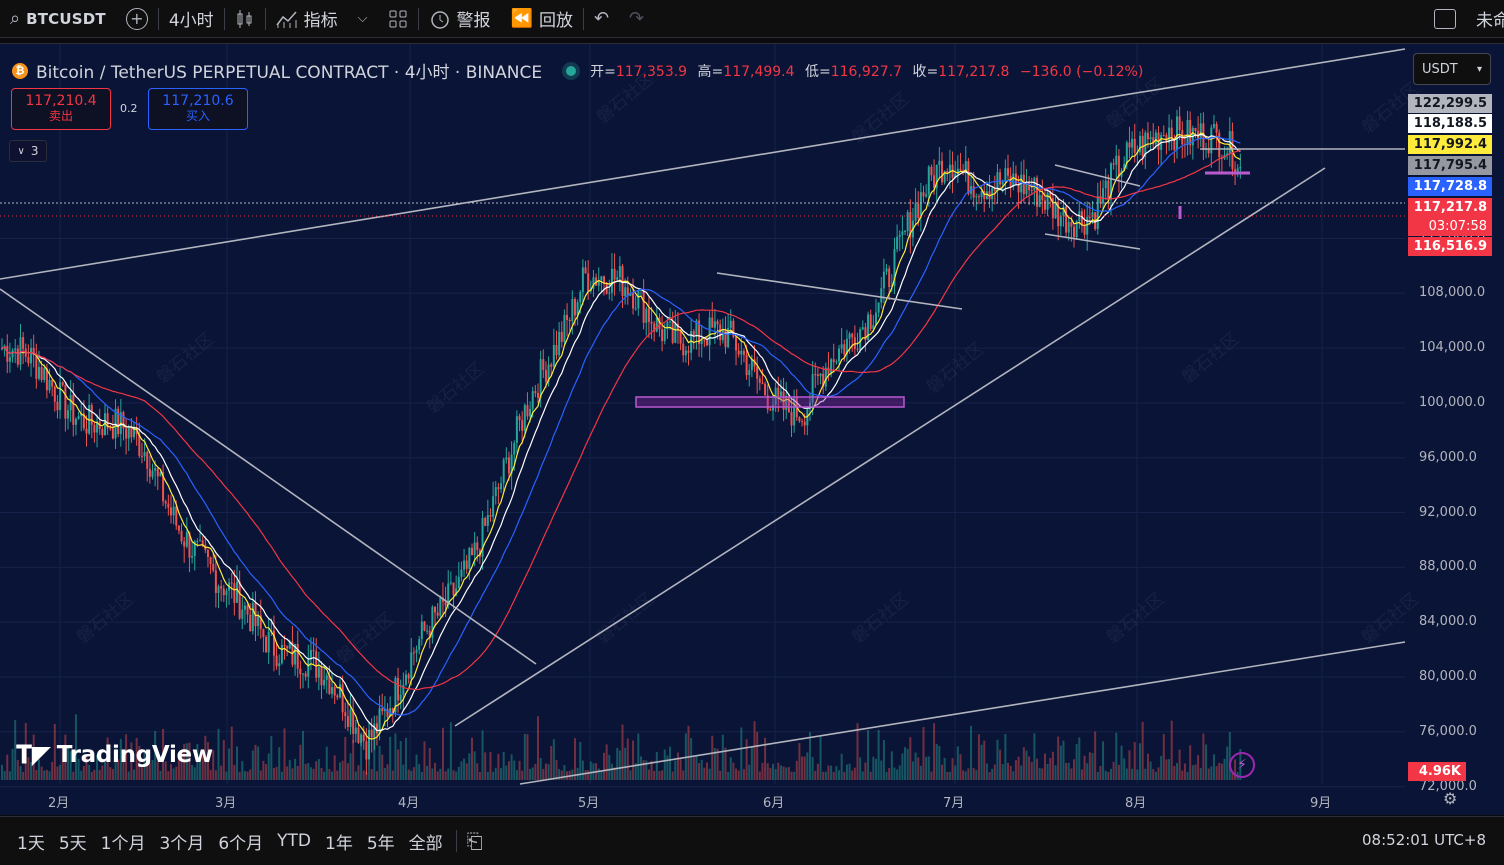 The image size is (1504, 865). What do you see at coordinates (474, 841) in the screenshot?
I see `date-range-icon: ⎗` at bounding box center [474, 841].